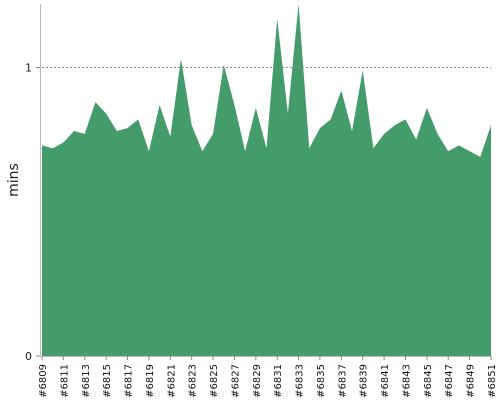 Image resolution: width=500 pixels, height=400 pixels. I want to click on x-tick-label: #6813, so click(86, 381).